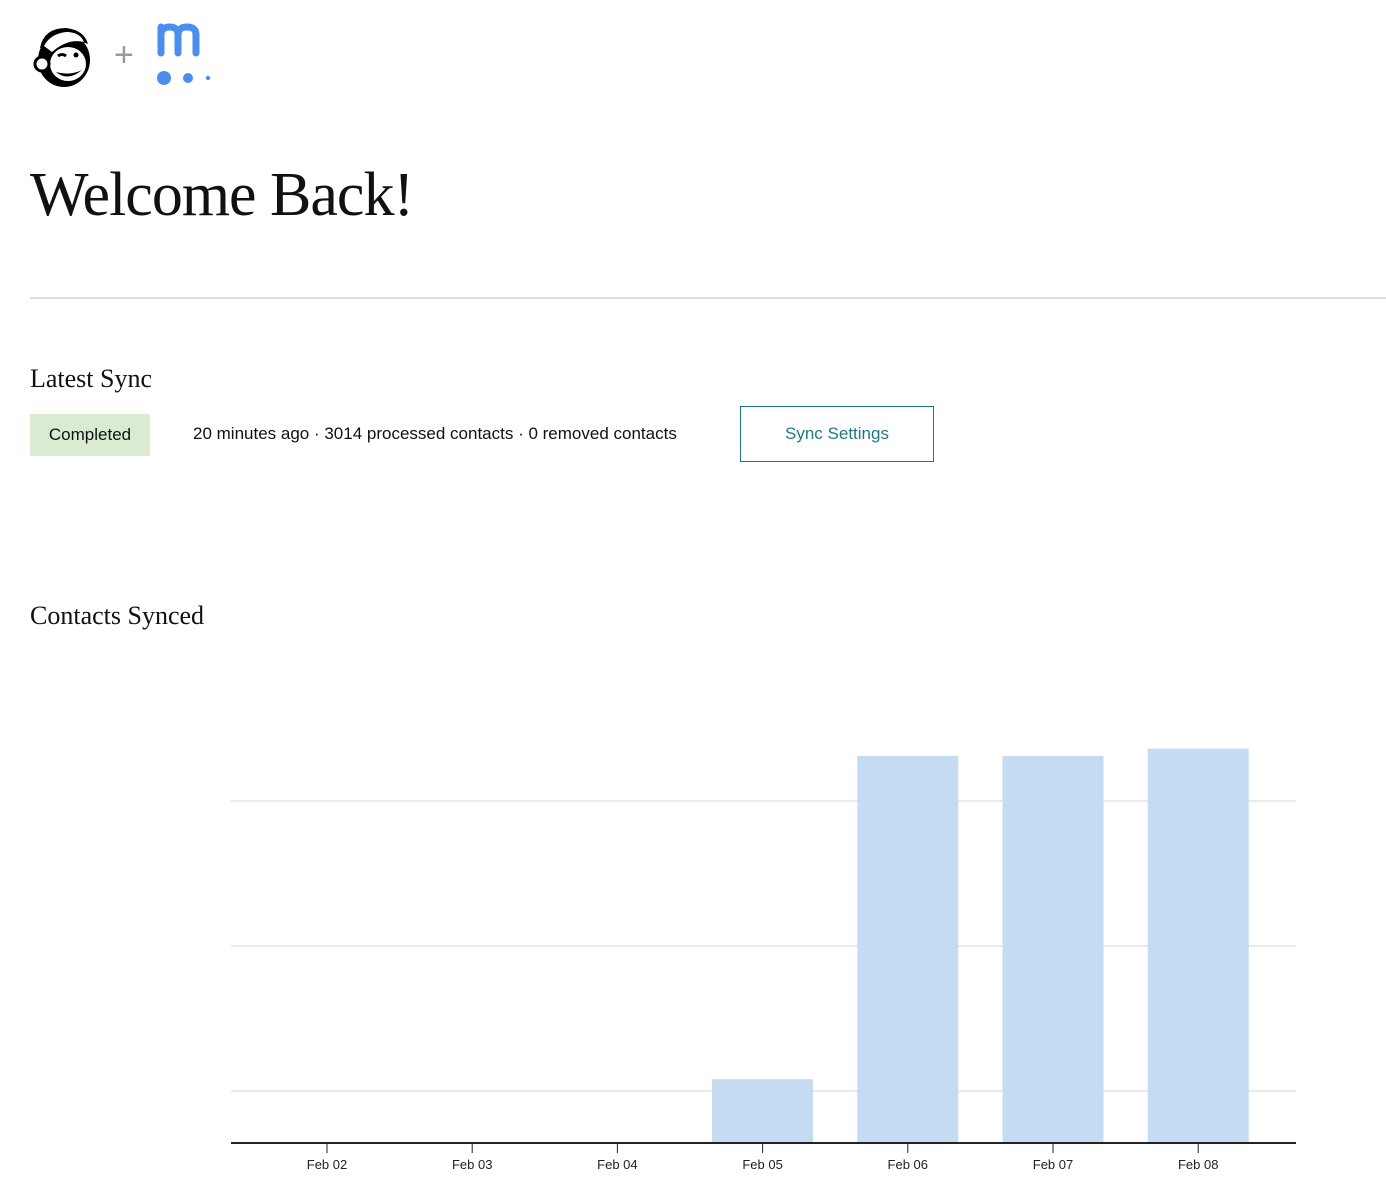 The height and width of the screenshot is (1186, 1386). What do you see at coordinates (222, 195) in the screenshot?
I see `page-title: Welcome Back!` at bounding box center [222, 195].